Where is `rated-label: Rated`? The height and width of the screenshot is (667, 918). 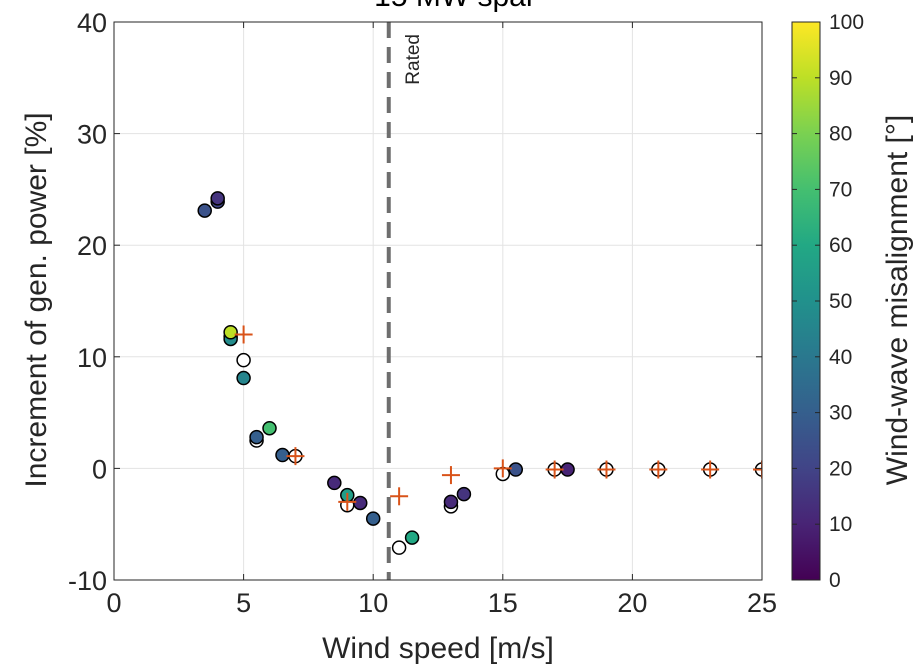 rated-label: Rated is located at coordinates (413, 59).